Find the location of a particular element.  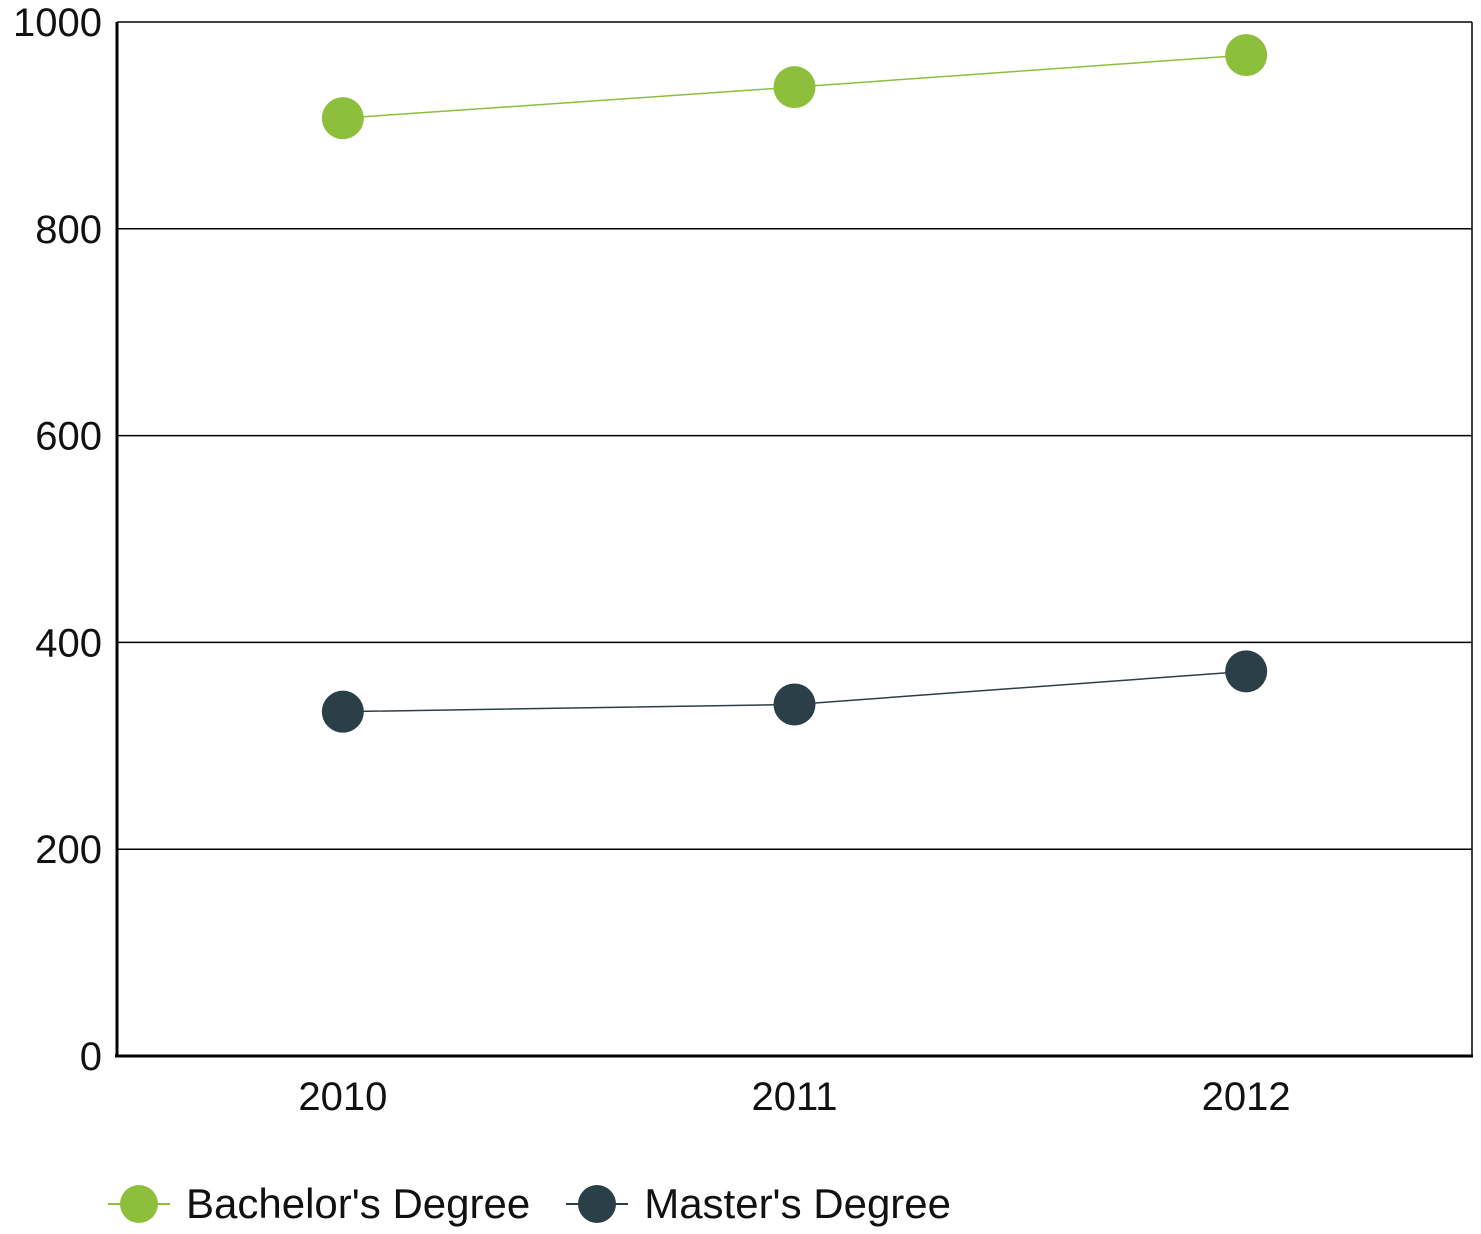

data-point-0-2012 is located at coordinates (1246, 55).